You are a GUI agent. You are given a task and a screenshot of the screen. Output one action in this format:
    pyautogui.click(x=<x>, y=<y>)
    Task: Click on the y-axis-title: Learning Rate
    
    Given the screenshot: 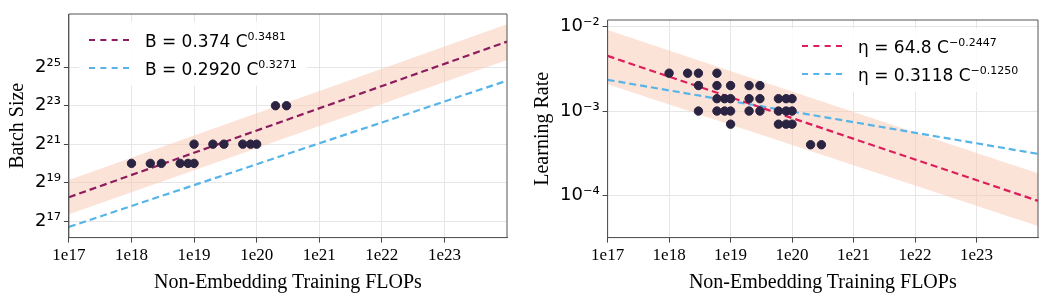 What is the action you would take?
    pyautogui.click(x=542, y=128)
    